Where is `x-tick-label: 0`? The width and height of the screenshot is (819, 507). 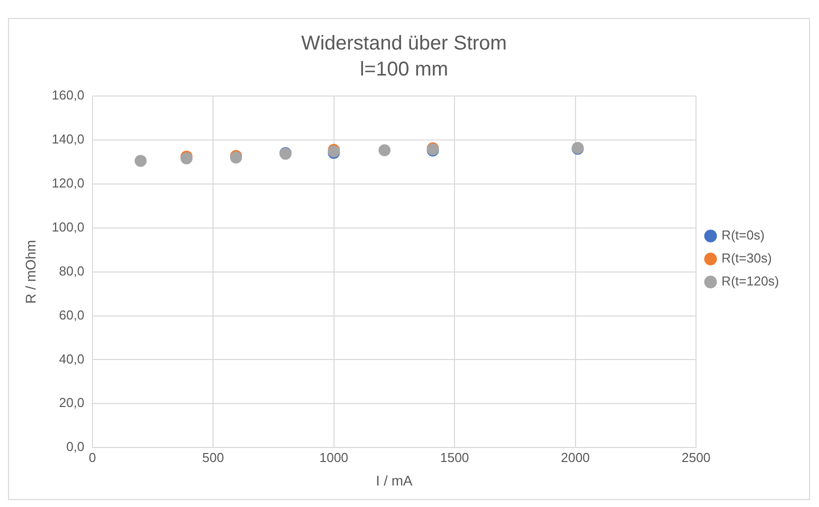
x-tick-label: 0 is located at coordinates (92, 457).